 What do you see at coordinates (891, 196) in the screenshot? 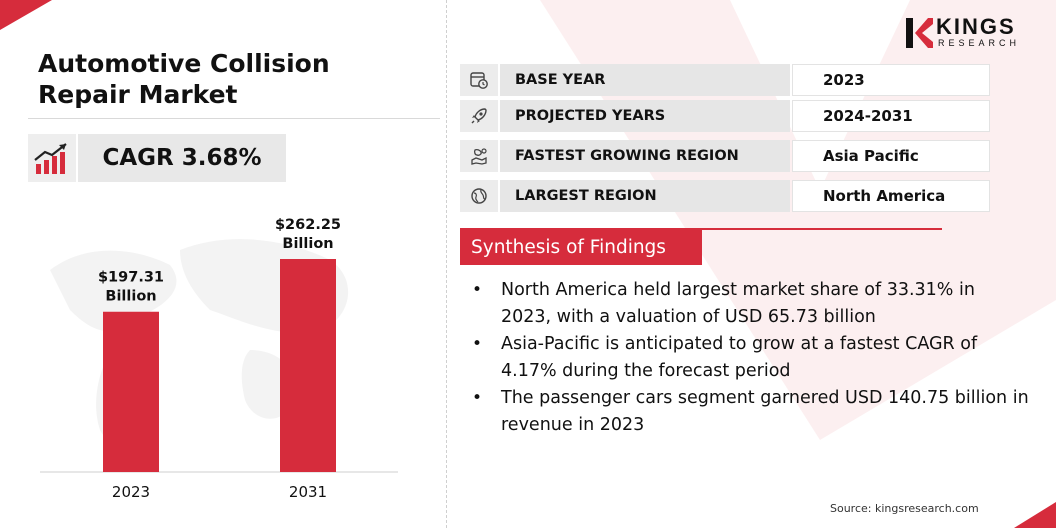
I see `info-value: North America` at bounding box center [891, 196].